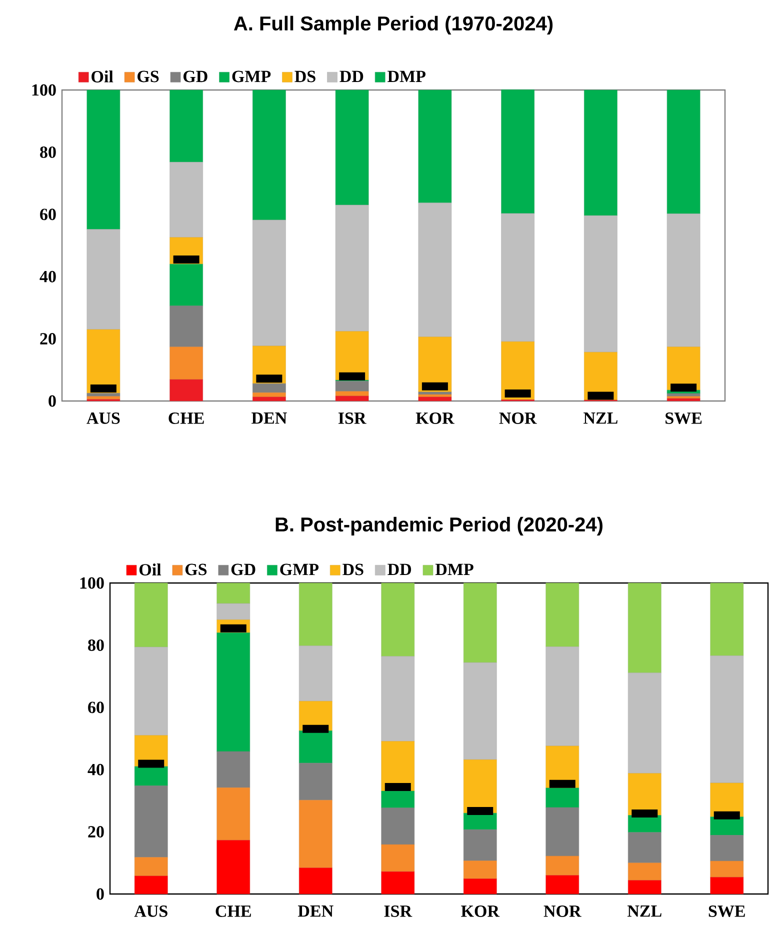  Describe the element at coordinates (96, 645) in the screenshot. I see `y-tick-label: 80` at that location.